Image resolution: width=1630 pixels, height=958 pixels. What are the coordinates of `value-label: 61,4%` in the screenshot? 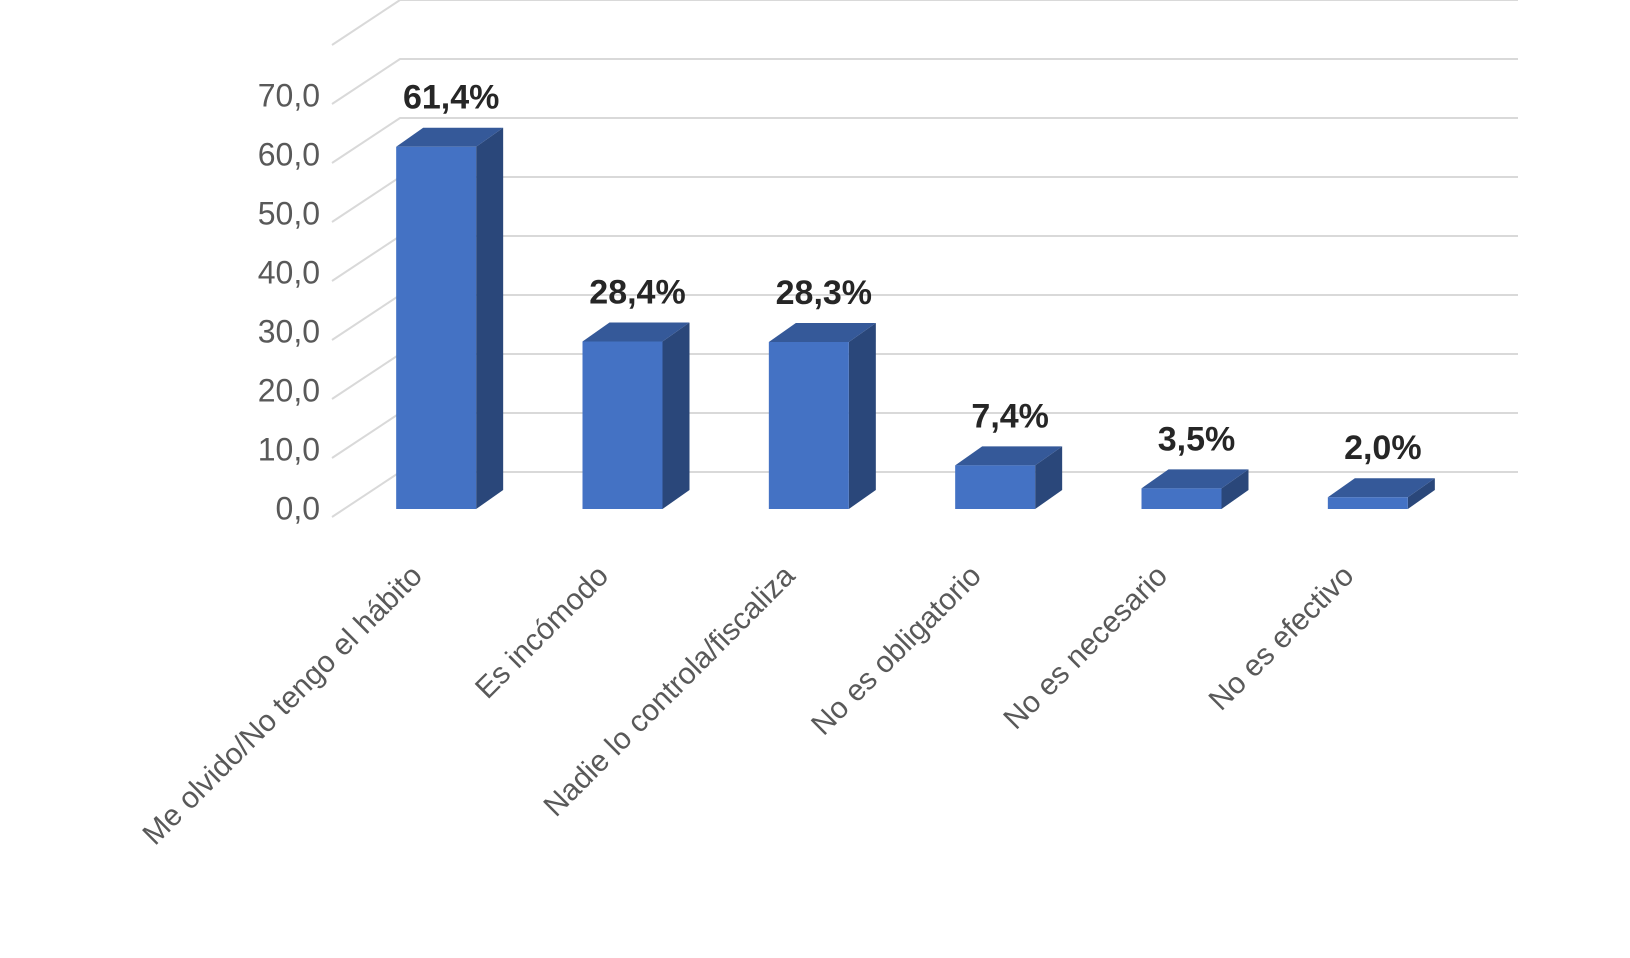 It's located at (451, 98).